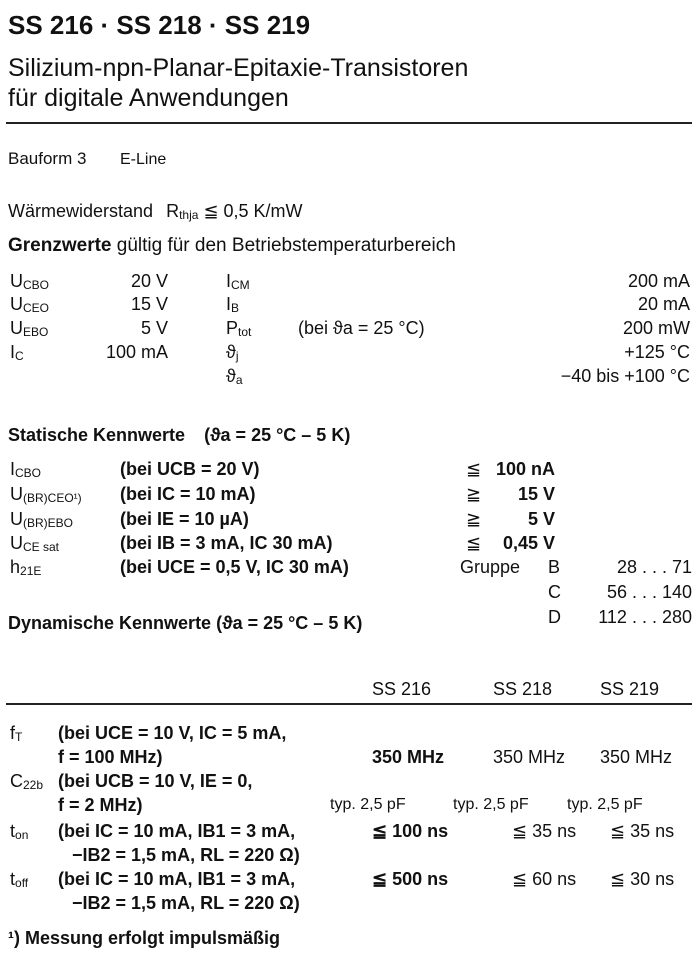 The image size is (700, 954). What do you see at coordinates (408, 757) in the screenshot?
I see `dynamic-value: 350 MHz` at bounding box center [408, 757].